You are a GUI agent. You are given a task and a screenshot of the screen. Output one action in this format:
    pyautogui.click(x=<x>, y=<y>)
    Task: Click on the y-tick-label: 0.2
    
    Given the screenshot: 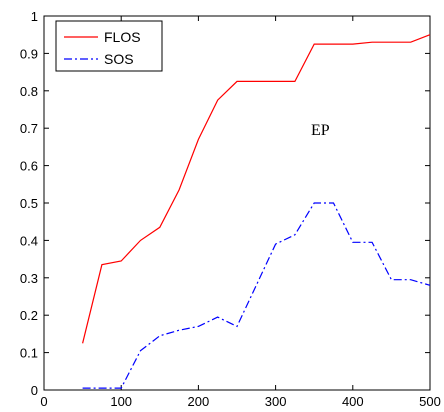 What is the action you would take?
    pyautogui.click(x=29, y=315)
    